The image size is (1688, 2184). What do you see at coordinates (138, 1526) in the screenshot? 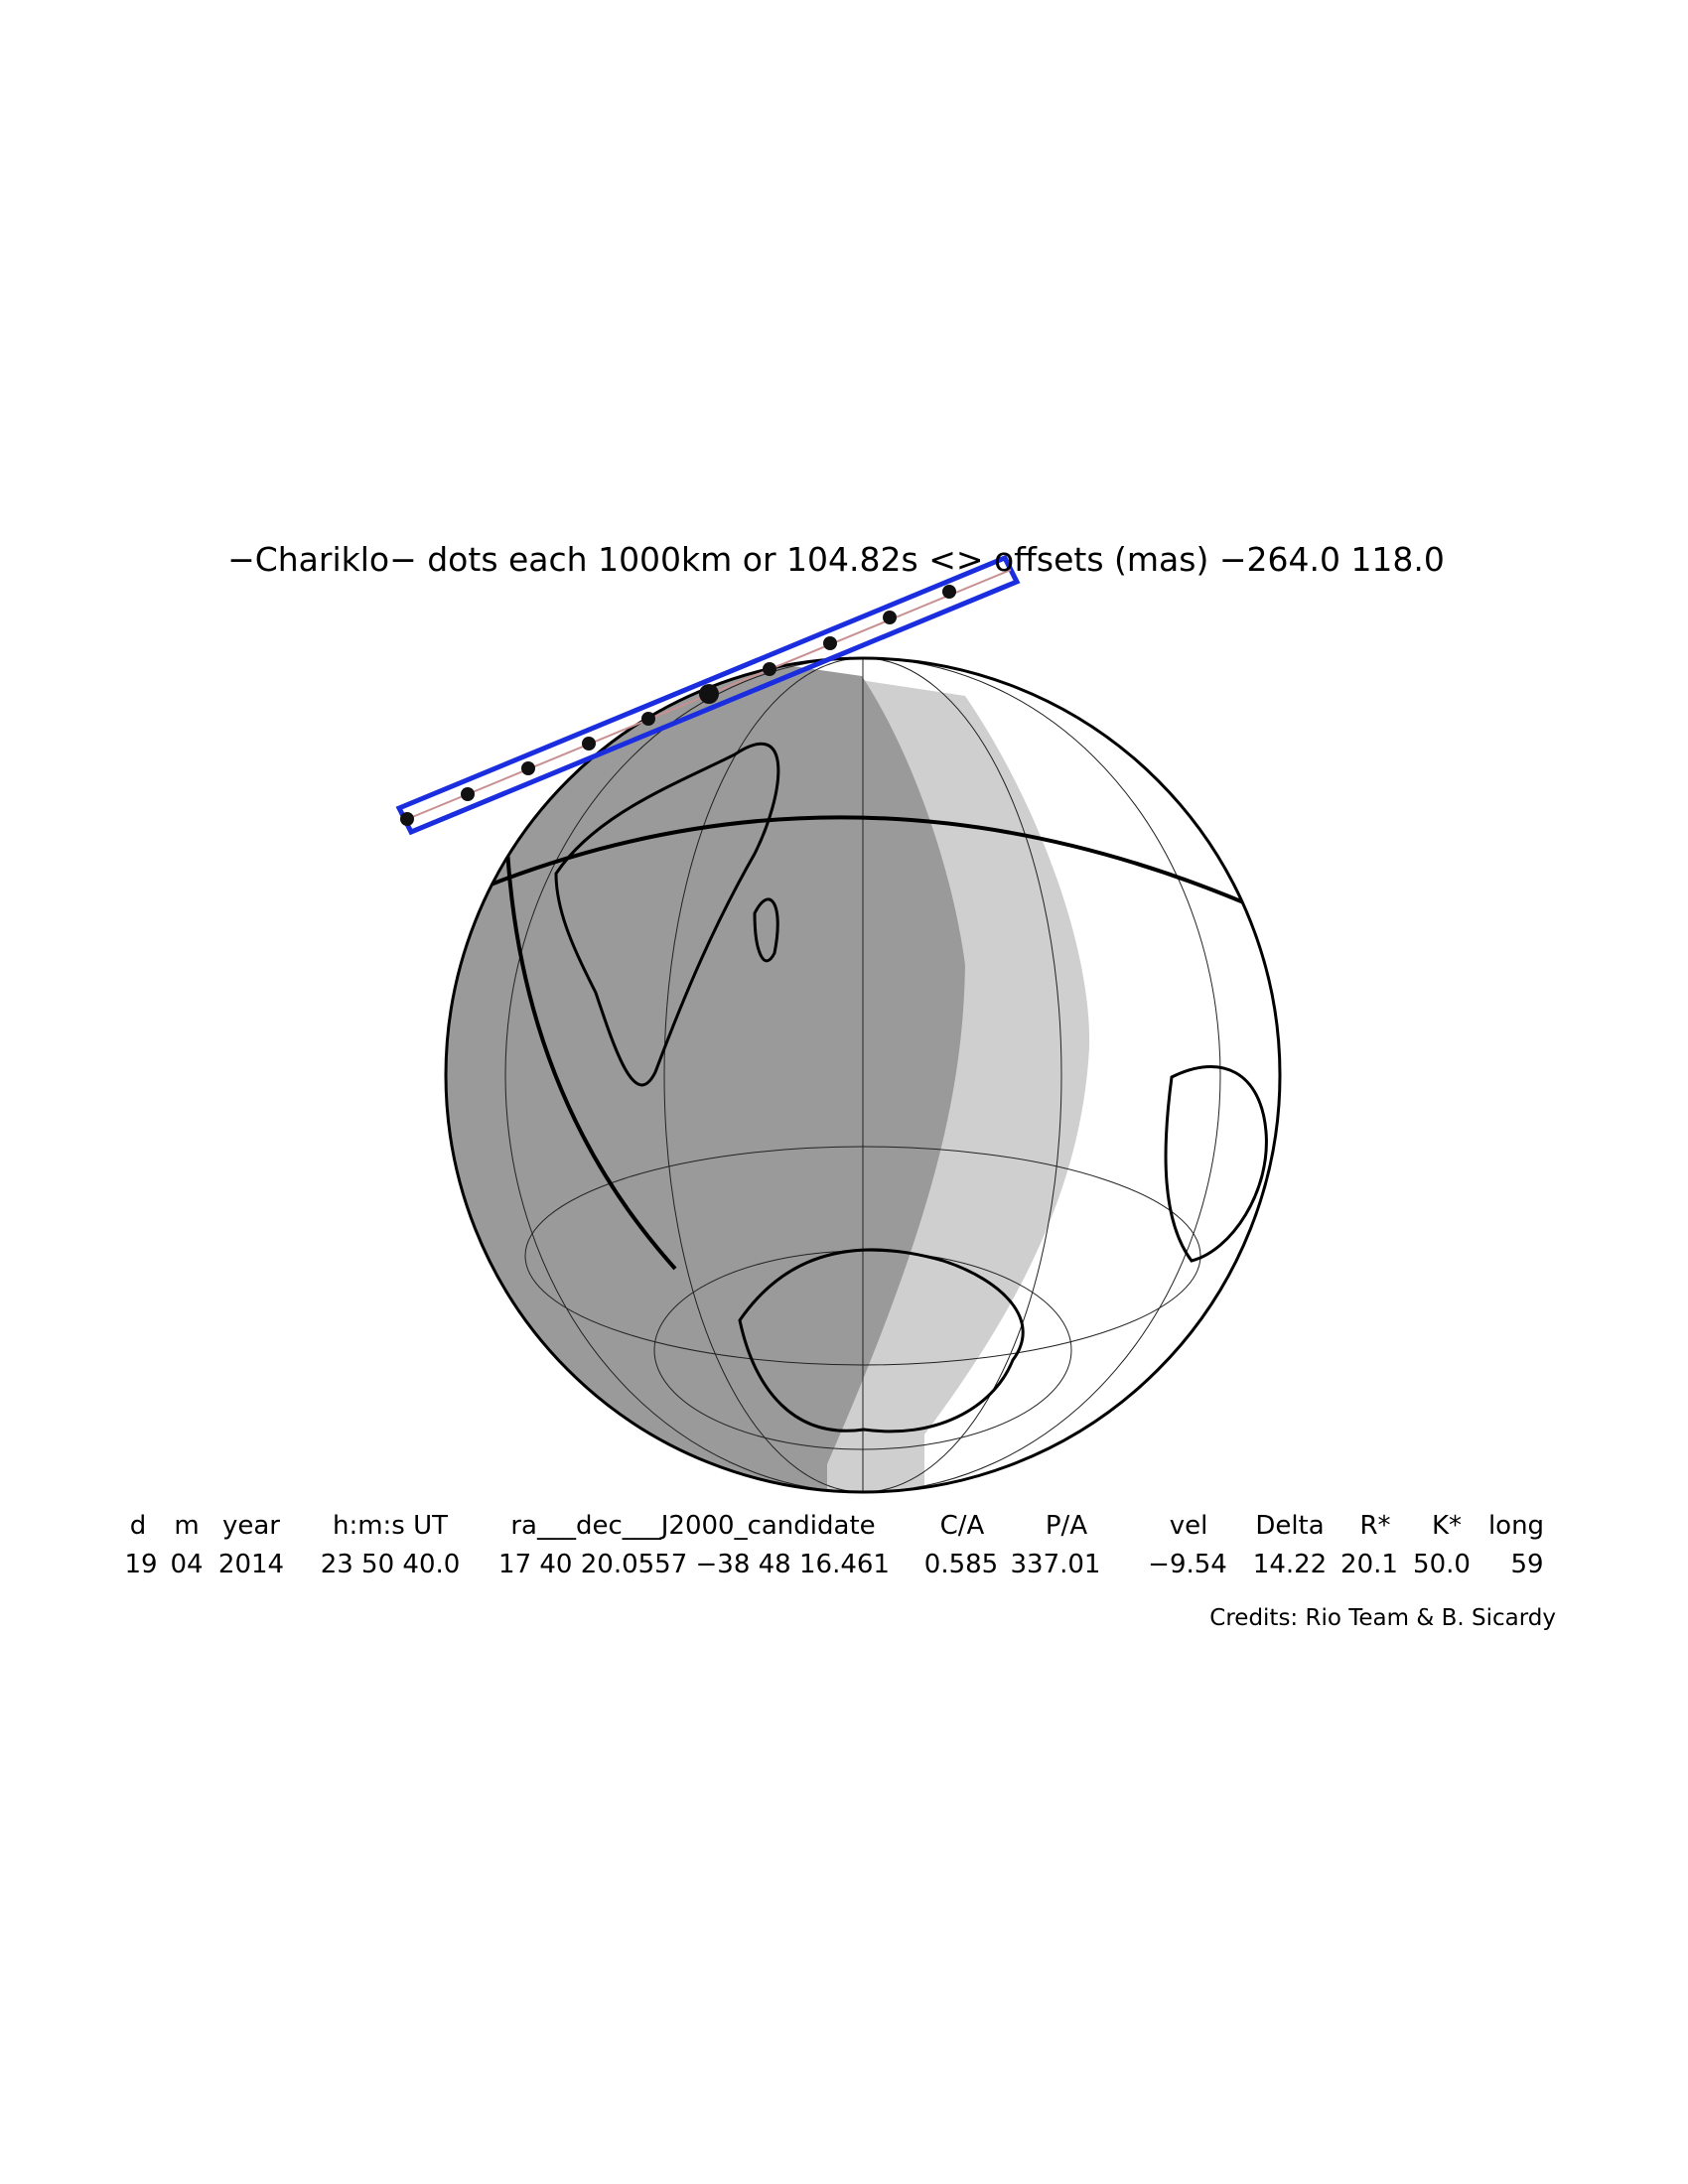
I see `table-header: d` at bounding box center [138, 1526].